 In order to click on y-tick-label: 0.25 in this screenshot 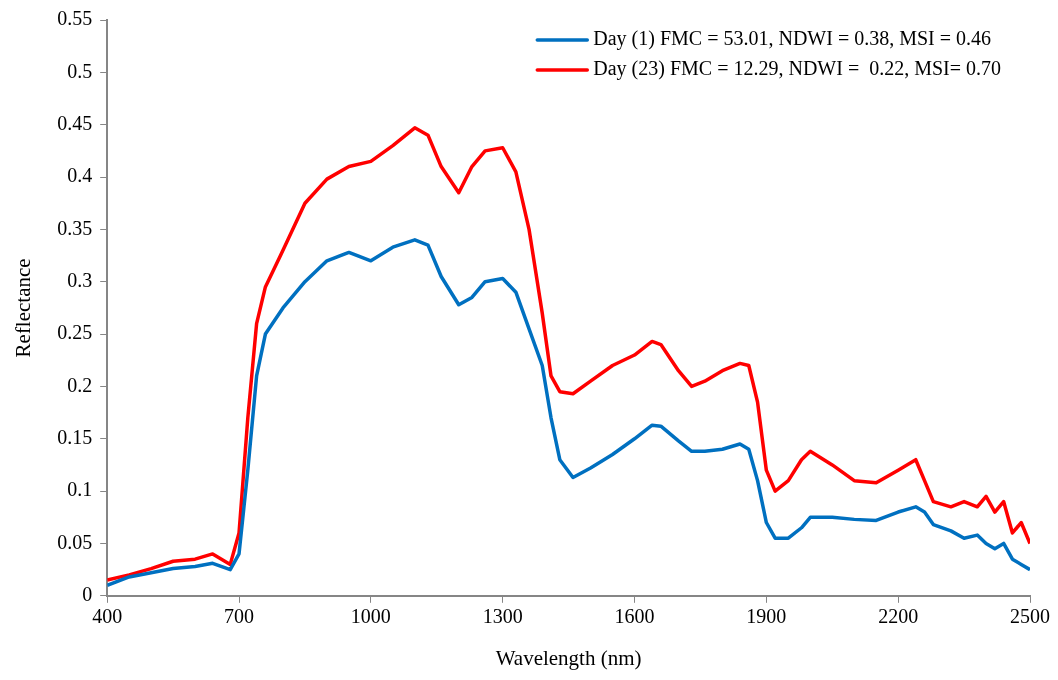, I will do `click(75, 332)`.